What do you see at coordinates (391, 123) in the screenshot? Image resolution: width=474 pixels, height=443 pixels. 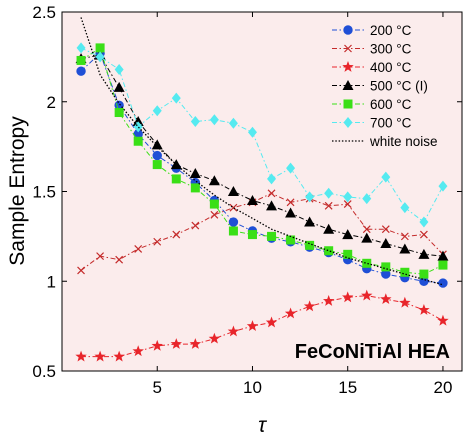 I see `legend-label: 700 °C` at bounding box center [391, 123].